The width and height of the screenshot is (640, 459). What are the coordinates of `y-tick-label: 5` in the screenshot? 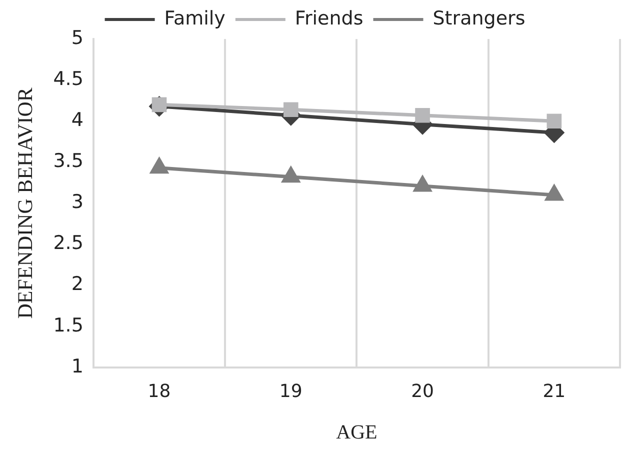 It's located at (77, 37).